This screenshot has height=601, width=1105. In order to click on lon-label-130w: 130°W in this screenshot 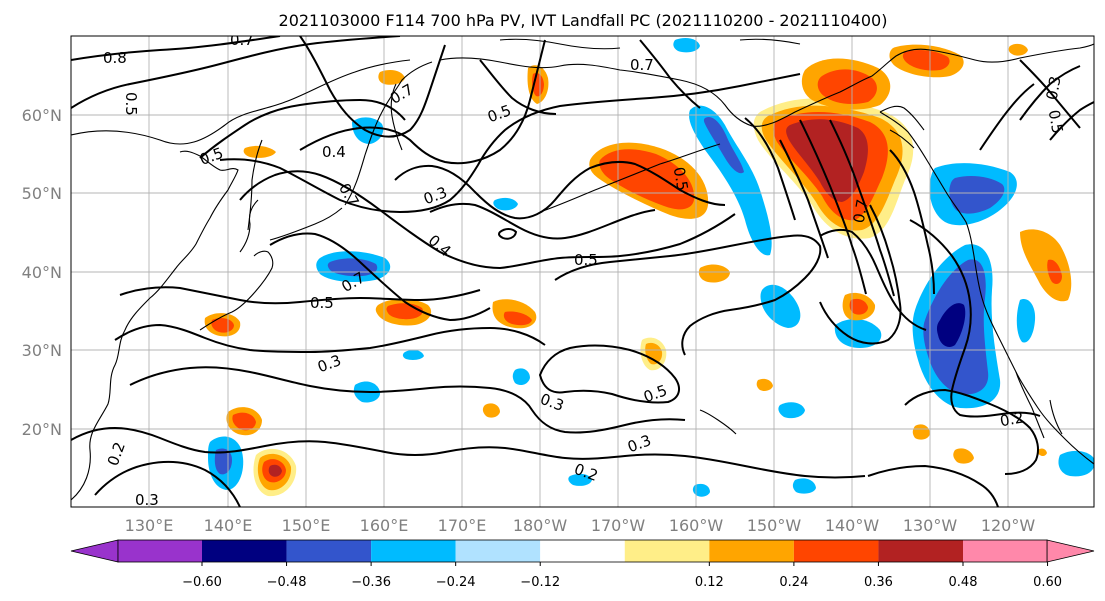, I will do `click(930, 525)`.